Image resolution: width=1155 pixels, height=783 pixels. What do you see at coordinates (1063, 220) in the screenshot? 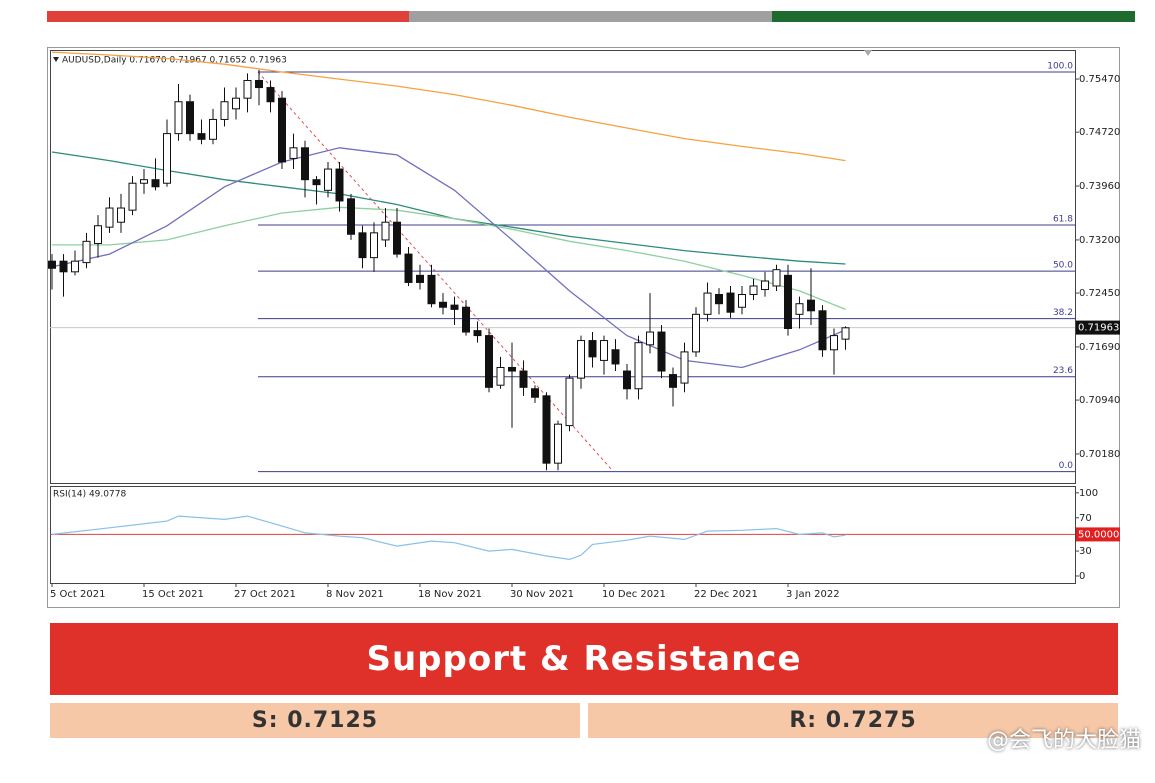
I see `fib-label: 61.8` at bounding box center [1063, 220].